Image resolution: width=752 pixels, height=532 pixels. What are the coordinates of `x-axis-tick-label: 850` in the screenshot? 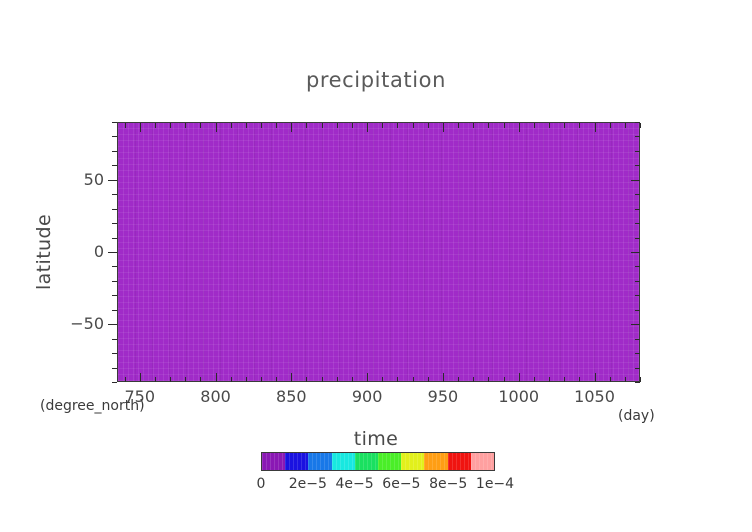 It's located at (291, 396).